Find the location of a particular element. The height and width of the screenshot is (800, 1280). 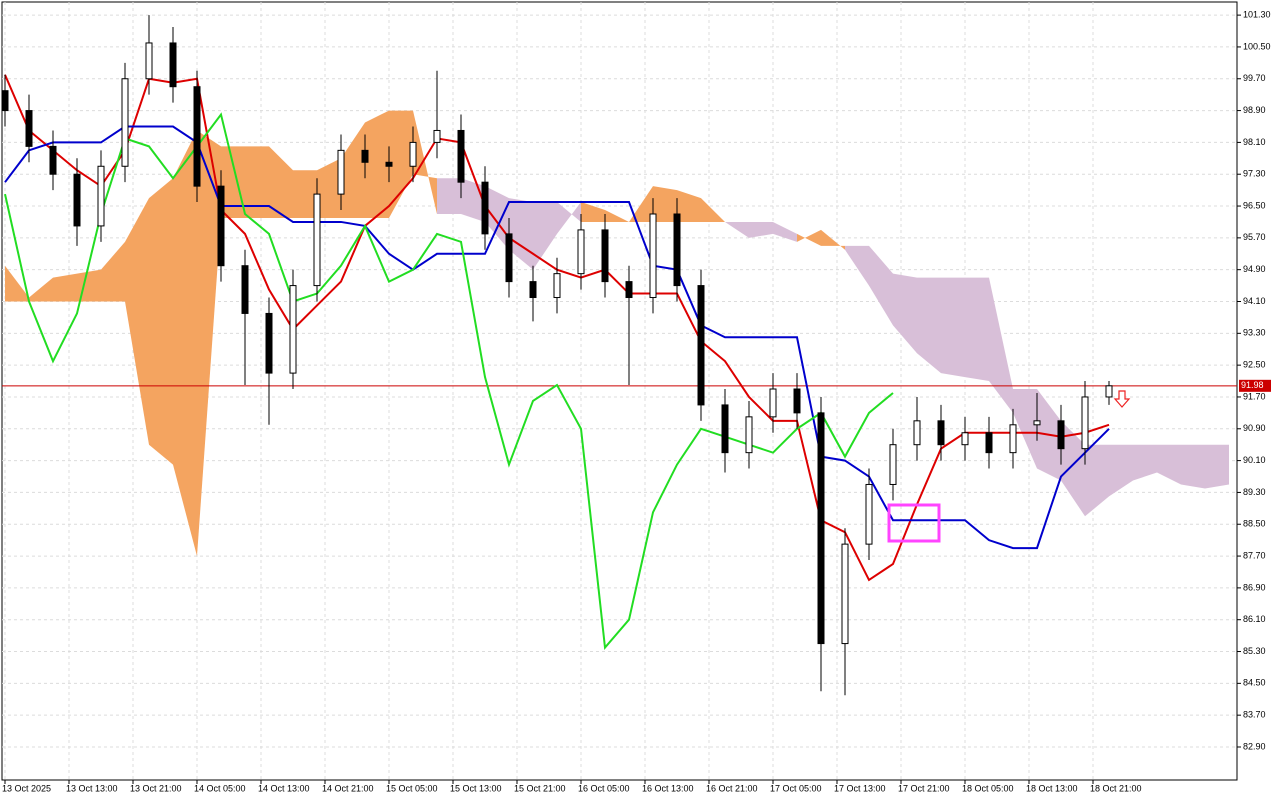

y-tick-label: 92.50 is located at coordinates (1254, 365).